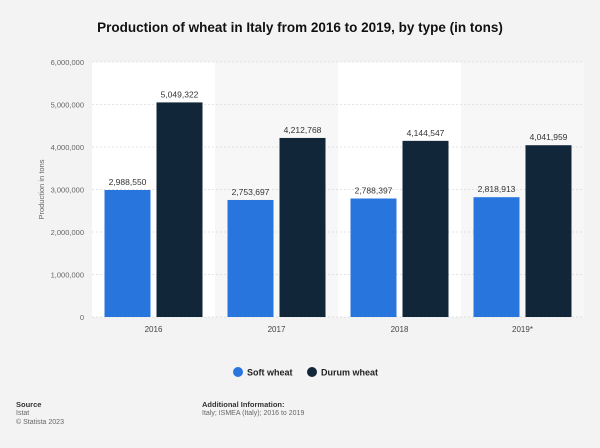 Image resolution: width=600 pixels, height=448 pixels. I want to click on y-axis-label: Production in tons, so click(41, 189).